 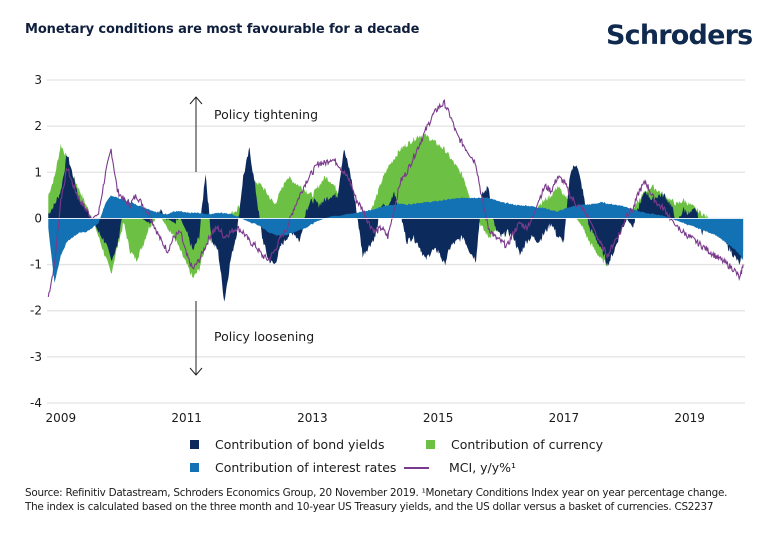 What do you see at coordinates (38, 80) in the screenshot?
I see `y-tick-label: 3` at bounding box center [38, 80].